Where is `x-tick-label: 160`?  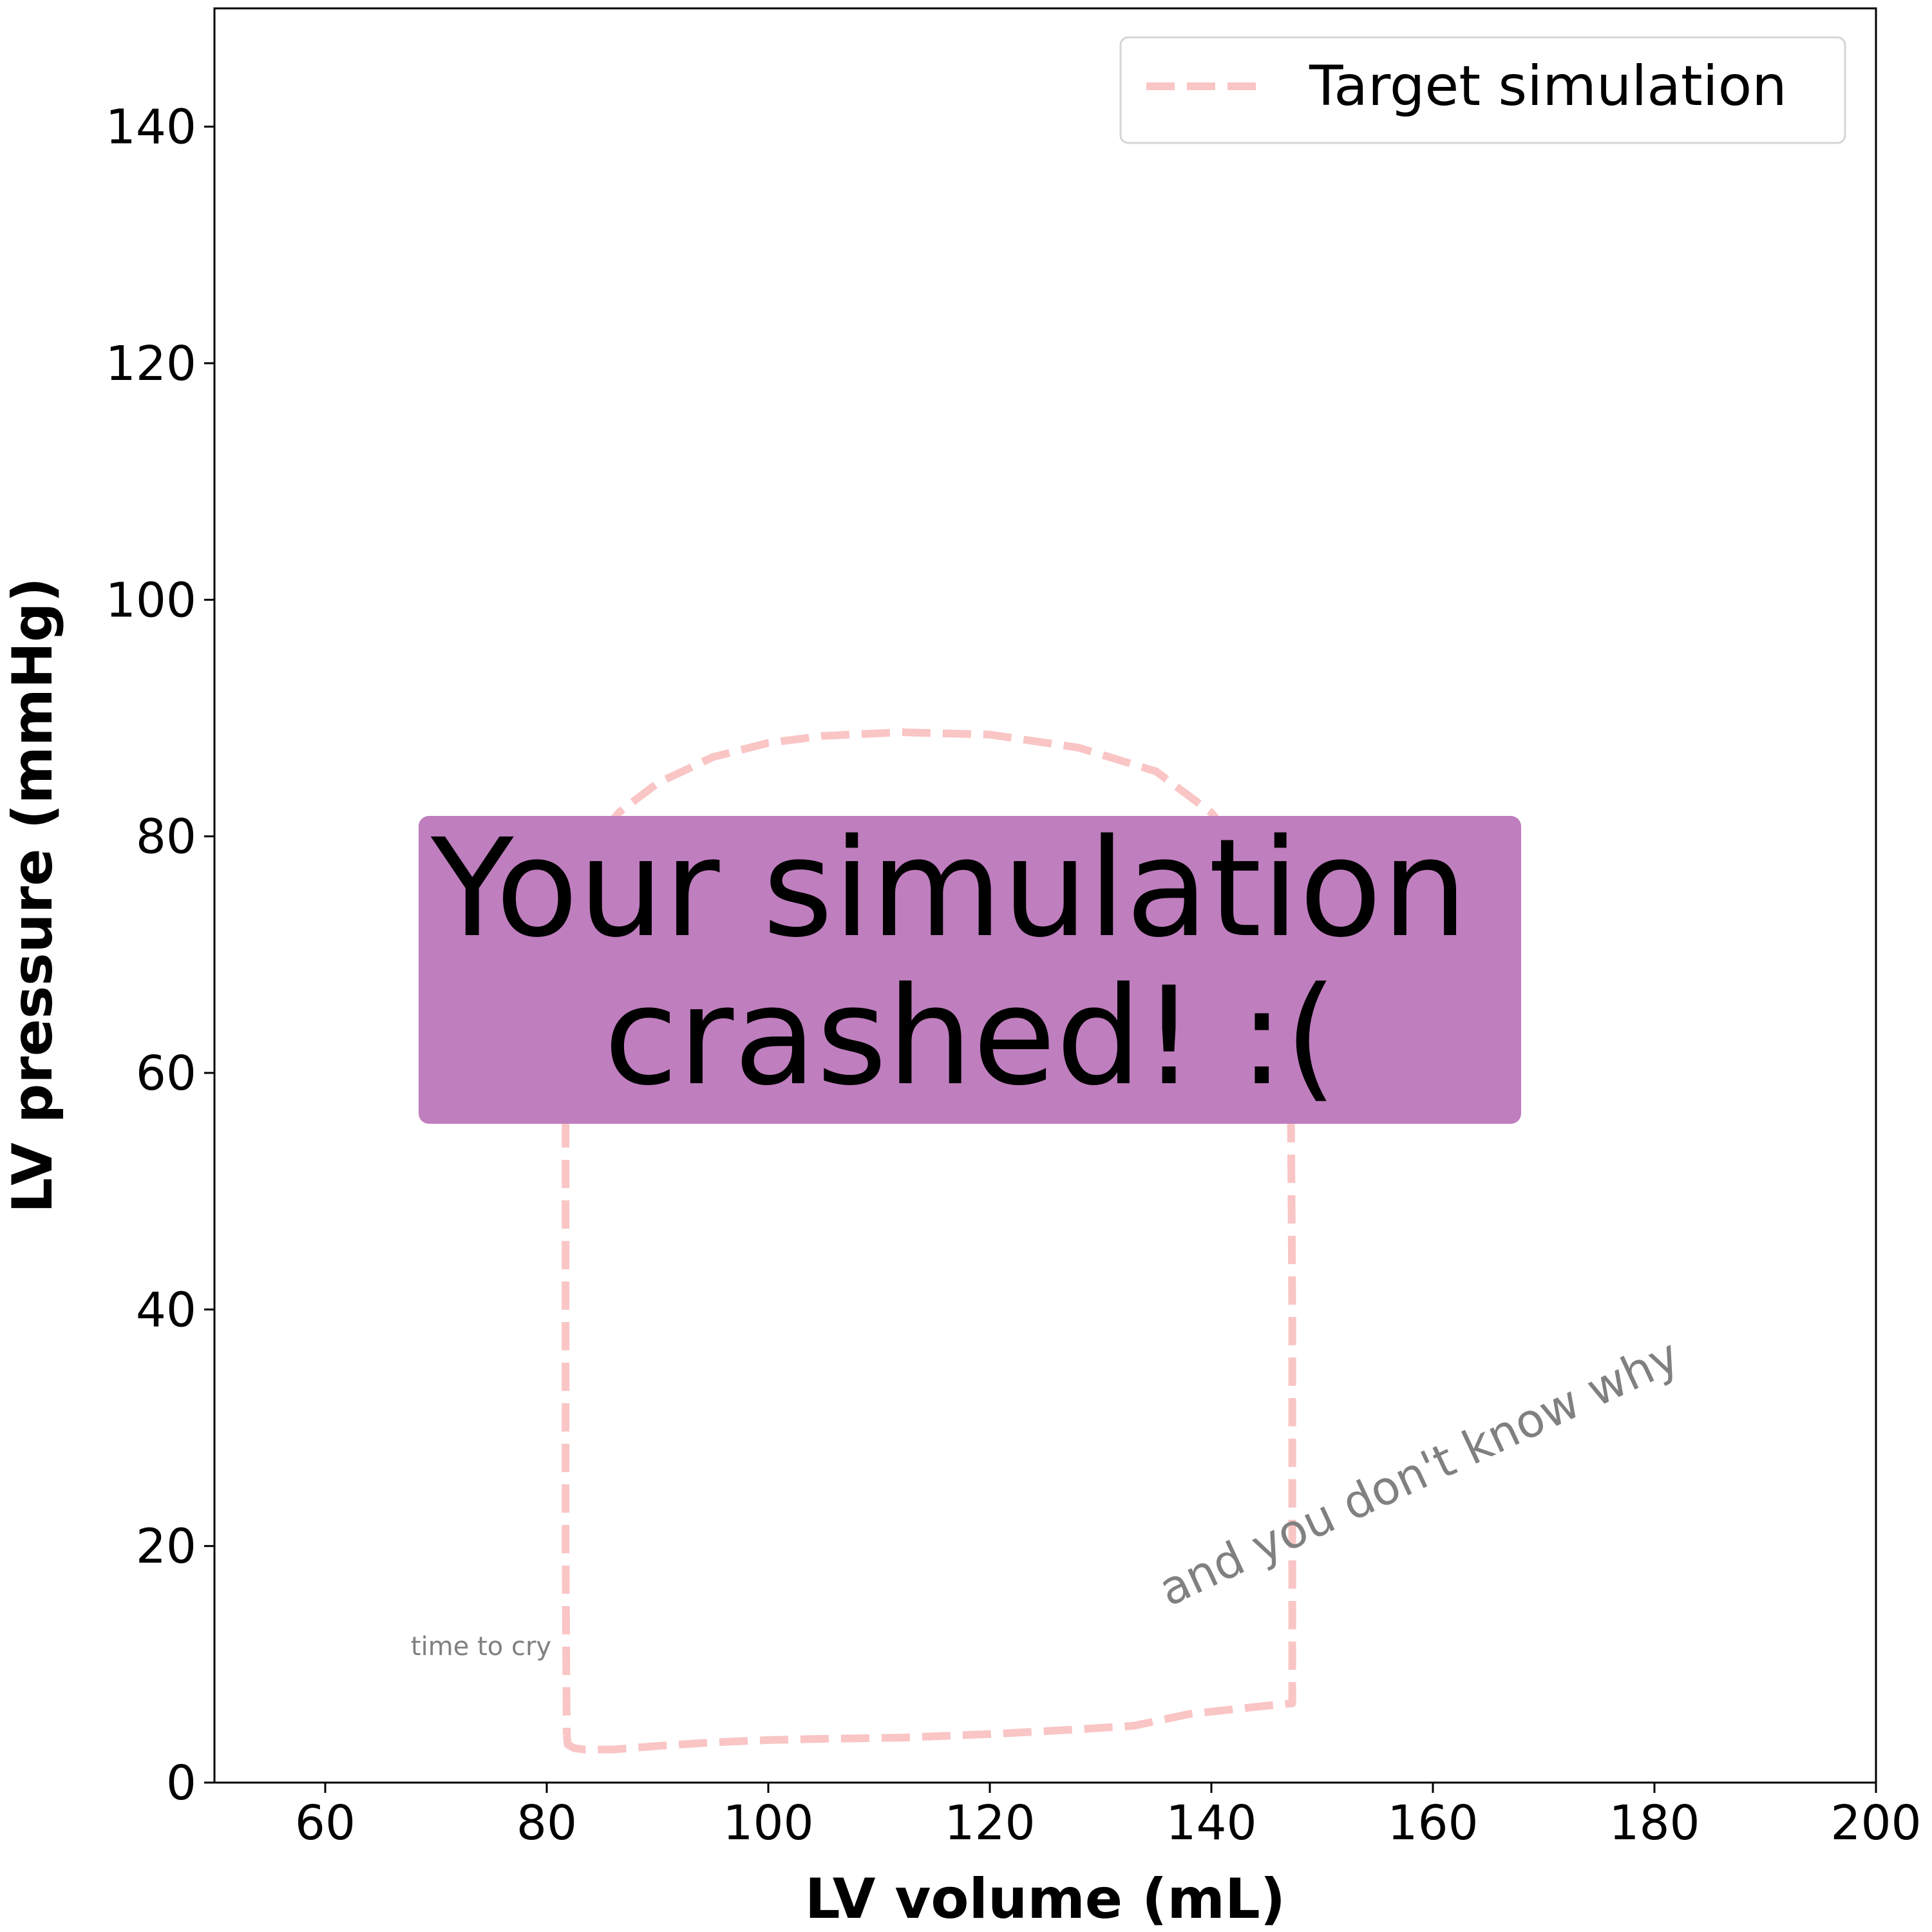
x-tick-label: 160 is located at coordinates (1432, 1823).